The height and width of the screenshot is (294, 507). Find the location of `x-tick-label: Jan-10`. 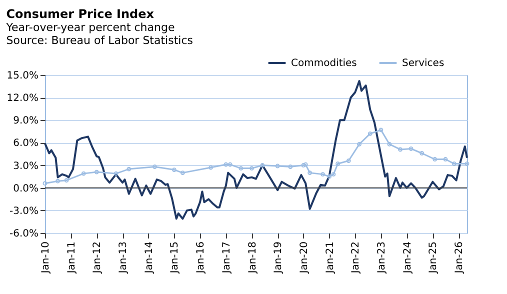

x-tick-label: Jan-10 is located at coordinates (46, 258).